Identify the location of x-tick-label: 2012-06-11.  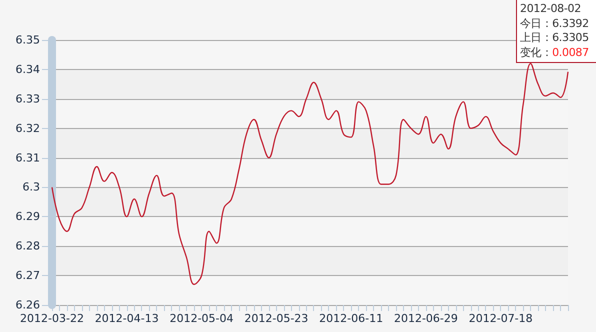
(351, 318).